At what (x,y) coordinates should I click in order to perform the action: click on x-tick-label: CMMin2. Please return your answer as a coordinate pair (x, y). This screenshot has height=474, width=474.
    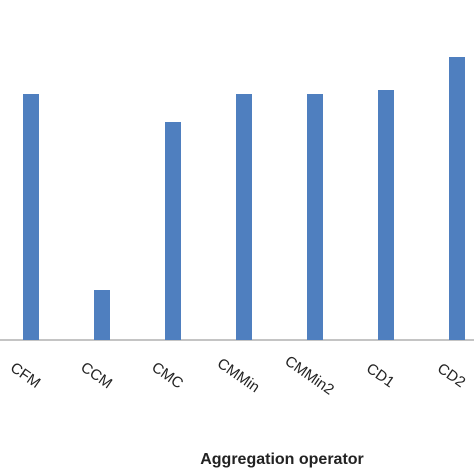
    Looking at the image, I should click on (309, 376).